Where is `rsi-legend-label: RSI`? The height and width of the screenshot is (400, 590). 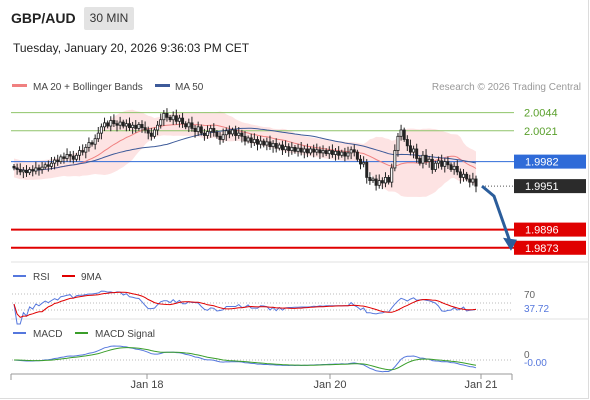 rsi-legend-label: RSI is located at coordinates (41, 277).